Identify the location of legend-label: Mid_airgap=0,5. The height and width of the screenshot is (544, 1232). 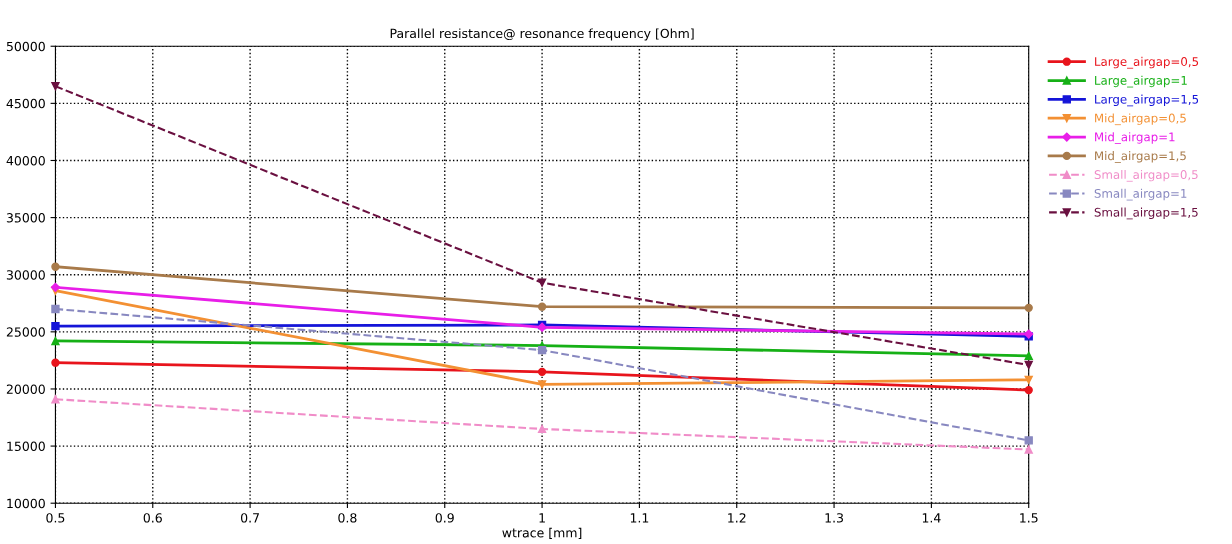
(1140, 119).